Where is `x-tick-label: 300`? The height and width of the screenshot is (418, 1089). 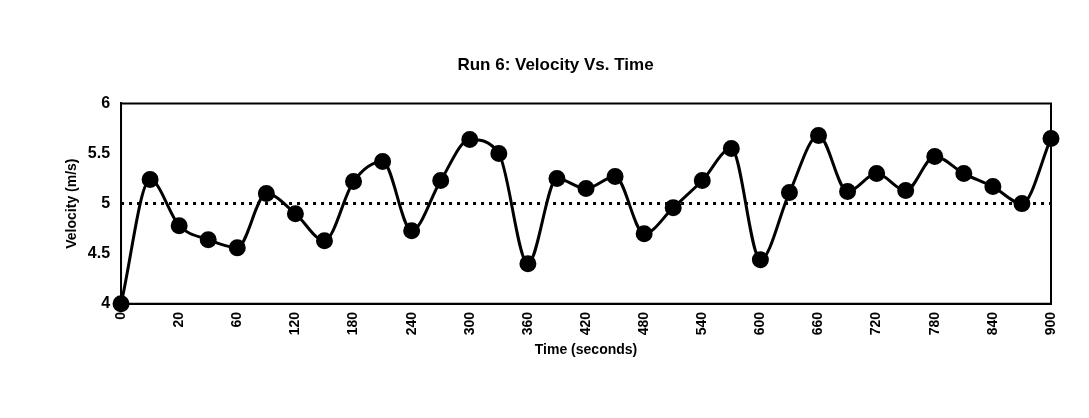 x-tick-label: 300 is located at coordinates (468, 323).